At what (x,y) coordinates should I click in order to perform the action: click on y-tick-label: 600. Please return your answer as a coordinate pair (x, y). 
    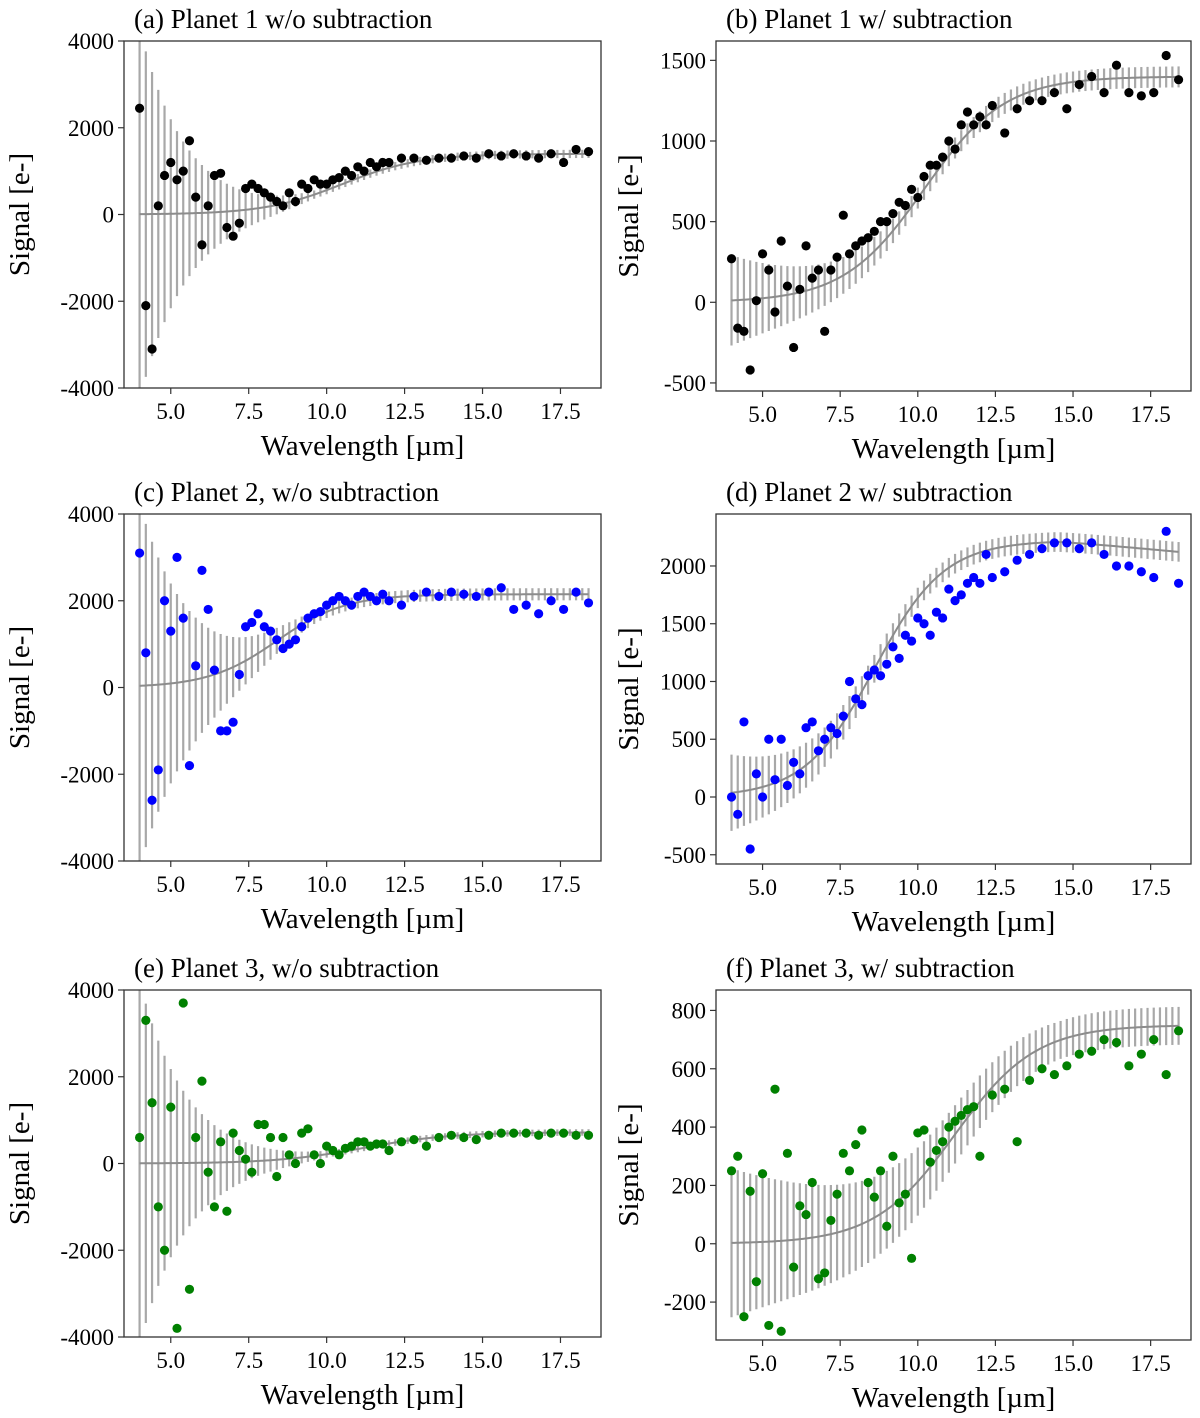
    Looking at the image, I should click on (689, 1069).